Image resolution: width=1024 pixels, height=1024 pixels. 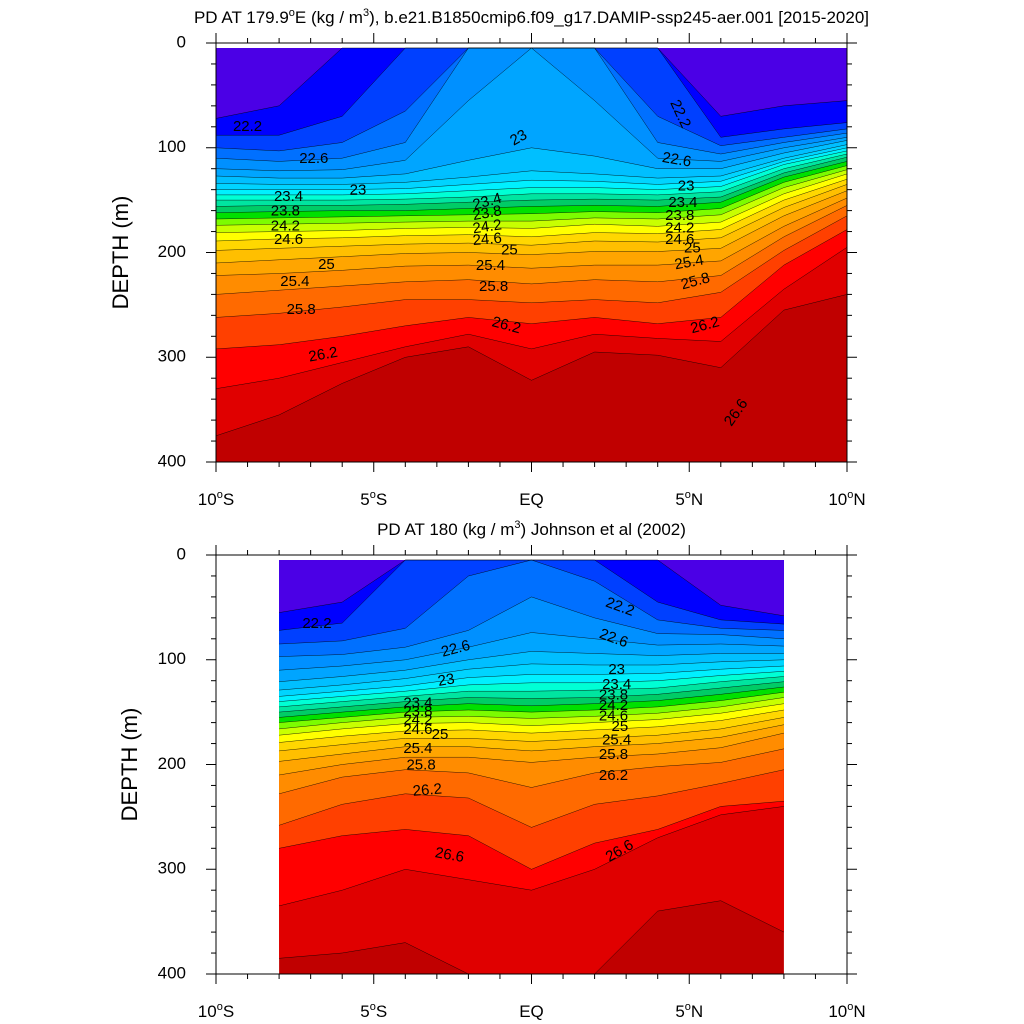 I want to click on contour-band-22.2, so click(x=531, y=595).